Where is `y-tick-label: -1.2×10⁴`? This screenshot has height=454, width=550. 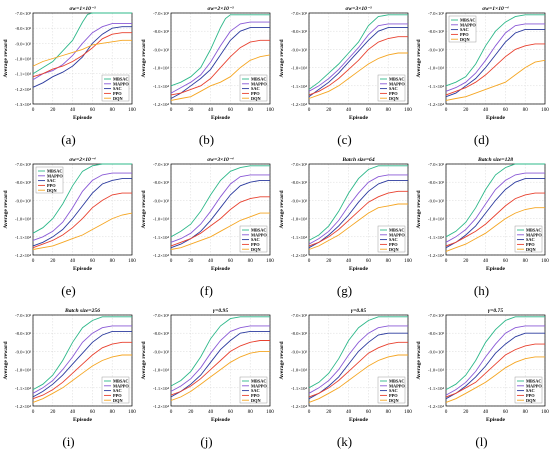
y-tick-label: -1.2×10⁴ is located at coordinates (299, 406).